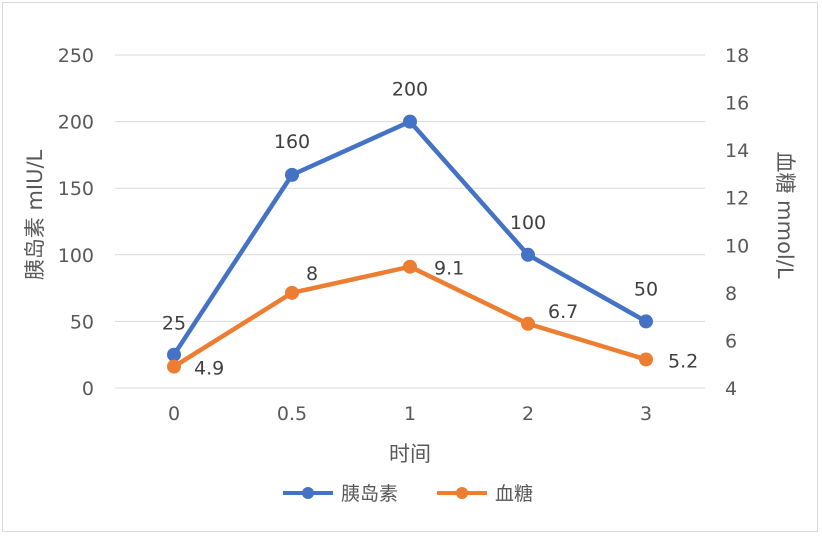 Image resolution: width=822 pixels, height=536 pixels. What do you see at coordinates (737, 56) in the screenshot?
I see `right-tick-label: 18` at bounding box center [737, 56].